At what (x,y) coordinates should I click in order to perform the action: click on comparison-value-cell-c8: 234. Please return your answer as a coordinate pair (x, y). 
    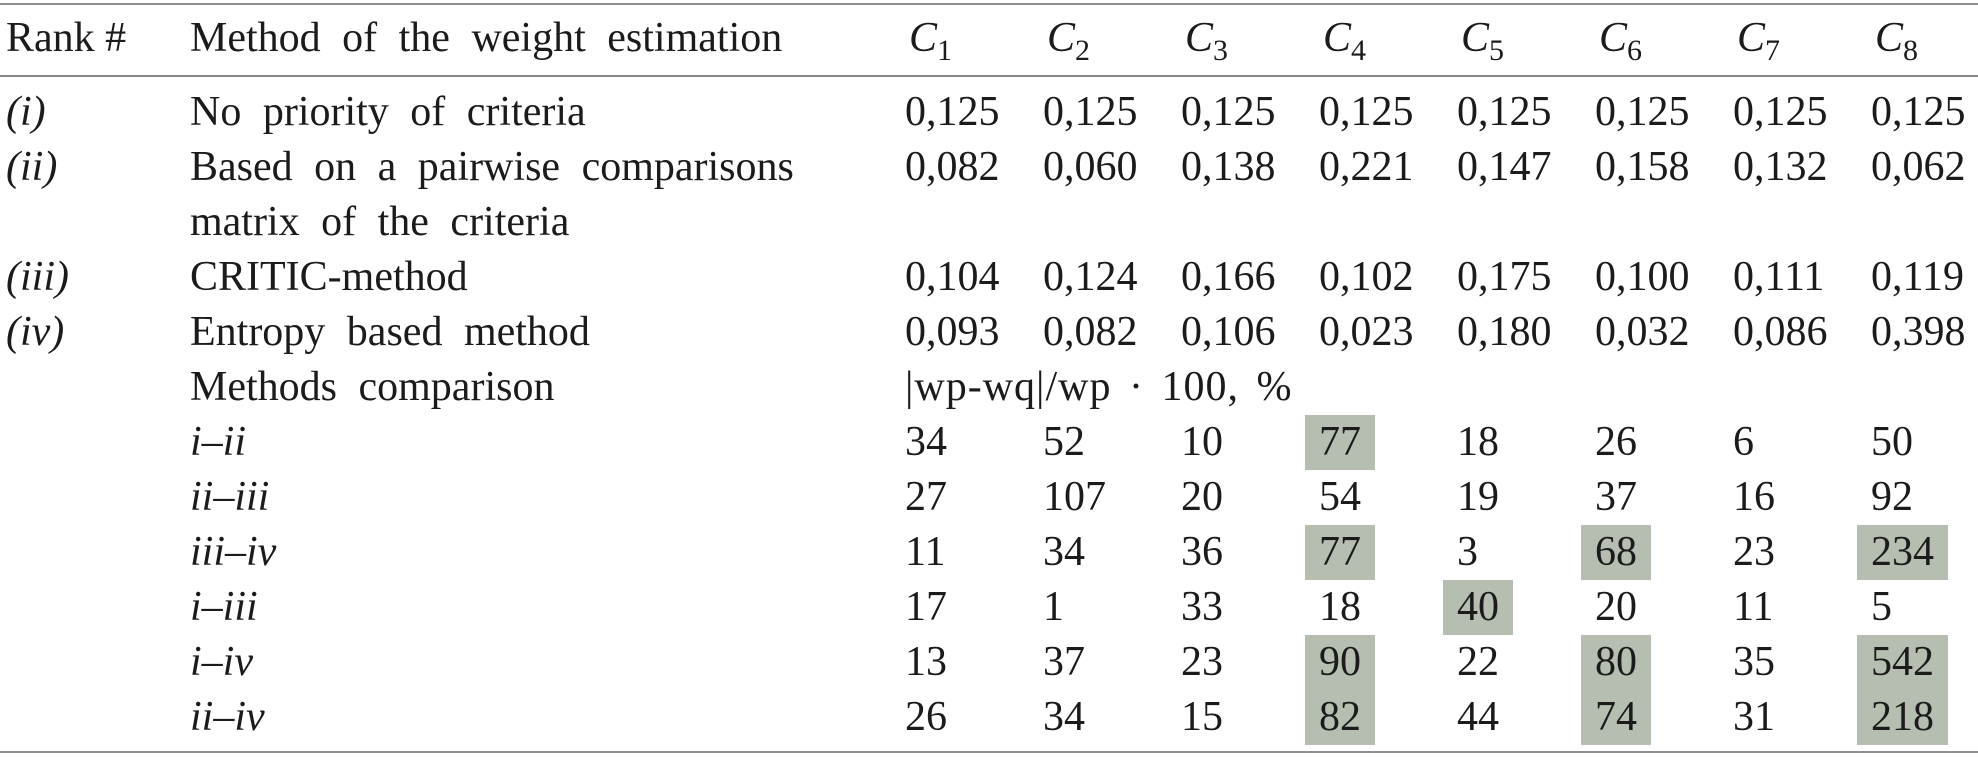
    Looking at the image, I should click on (1917, 552).